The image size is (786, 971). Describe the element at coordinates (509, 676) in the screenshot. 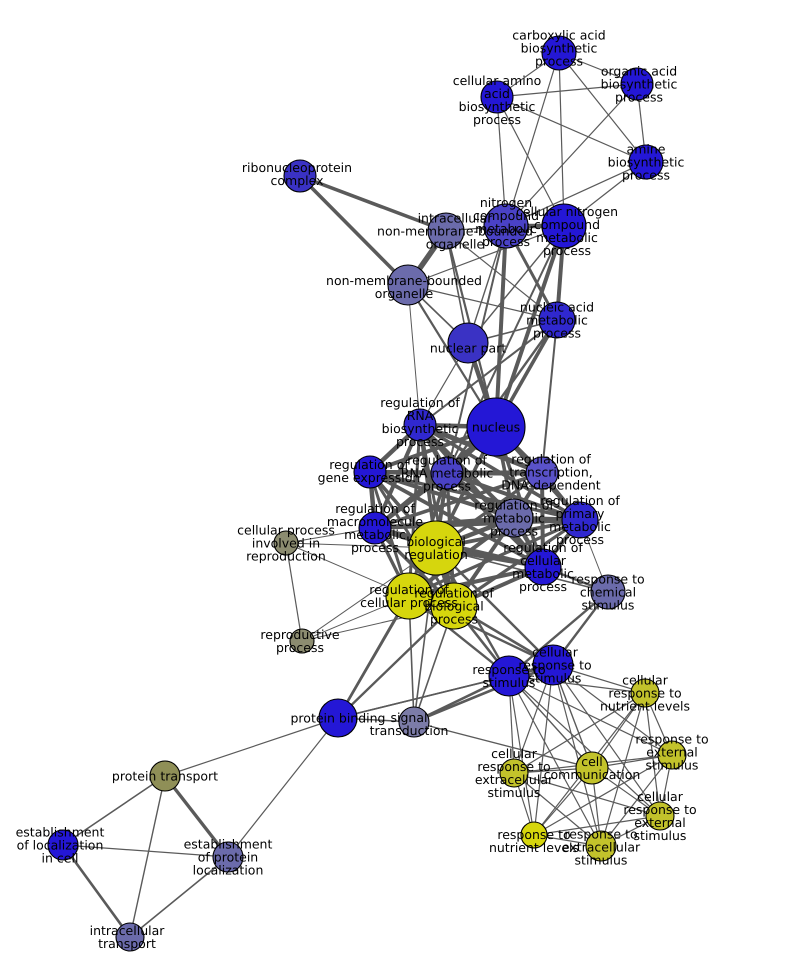

I see `graph-node-response-to-stimulus` at that location.